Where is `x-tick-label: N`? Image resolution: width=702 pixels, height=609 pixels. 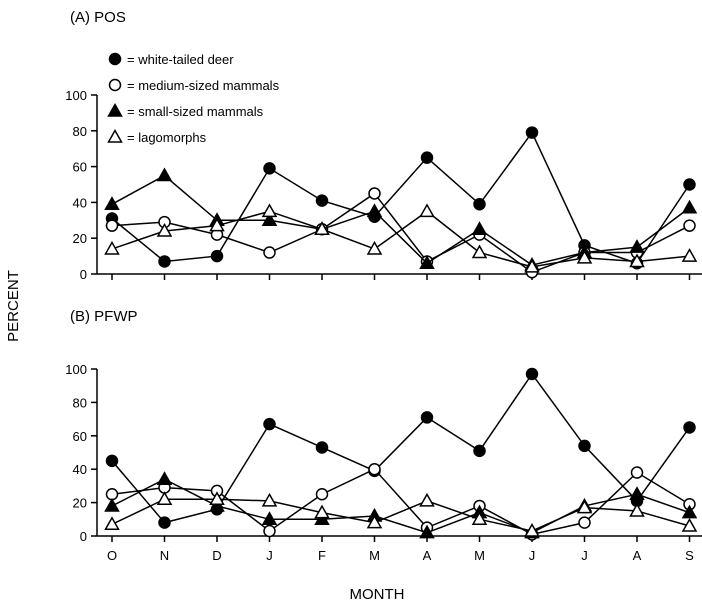
x-tick-label: N is located at coordinates (164, 555).